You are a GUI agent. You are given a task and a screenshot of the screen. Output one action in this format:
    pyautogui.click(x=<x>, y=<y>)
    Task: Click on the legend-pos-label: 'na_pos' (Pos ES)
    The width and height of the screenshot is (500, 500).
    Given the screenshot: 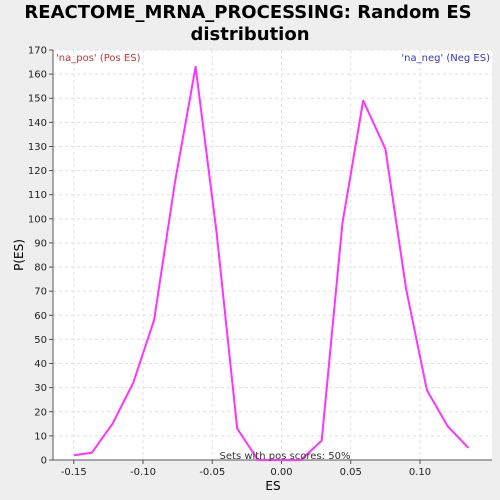 What is the action you would take?
    pyautogui.click(x=98, y=58)
    